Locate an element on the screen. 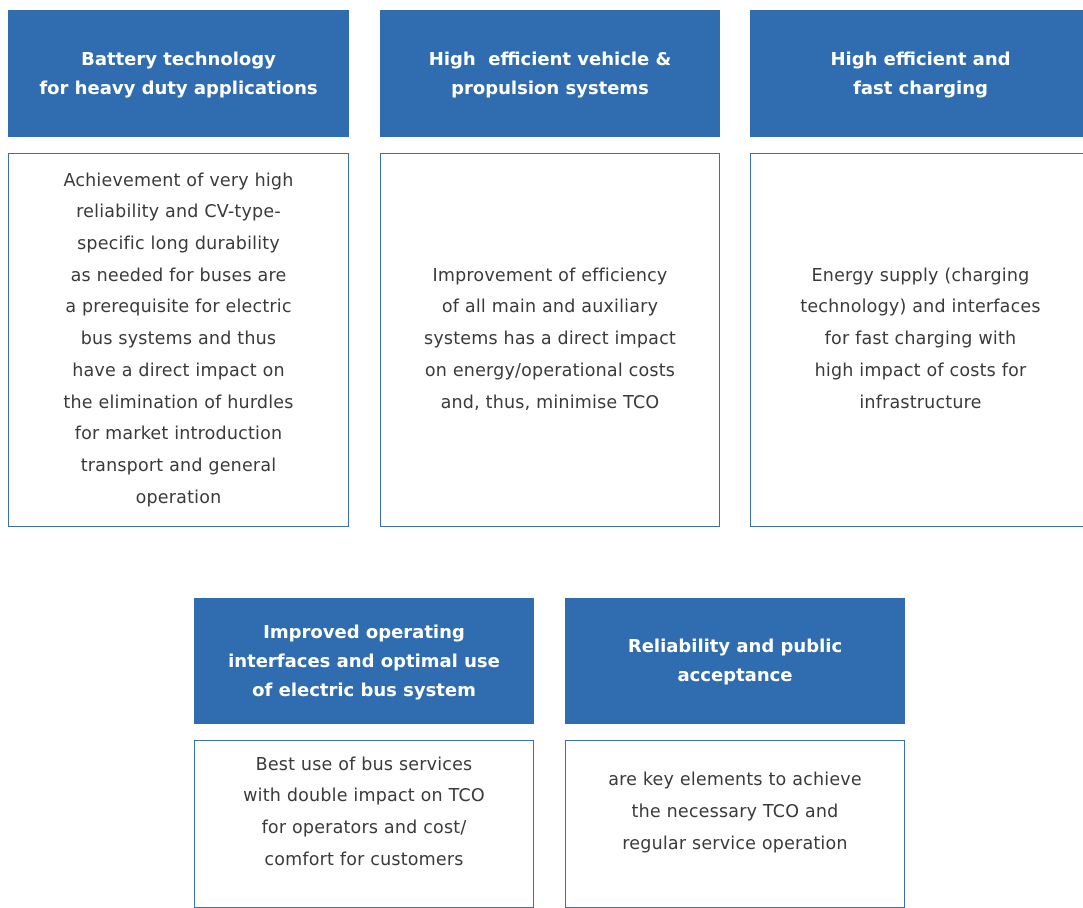 This screenshot has height=908, width=1083. body-line: have a direct impact on is located at coordinates (178, 370).